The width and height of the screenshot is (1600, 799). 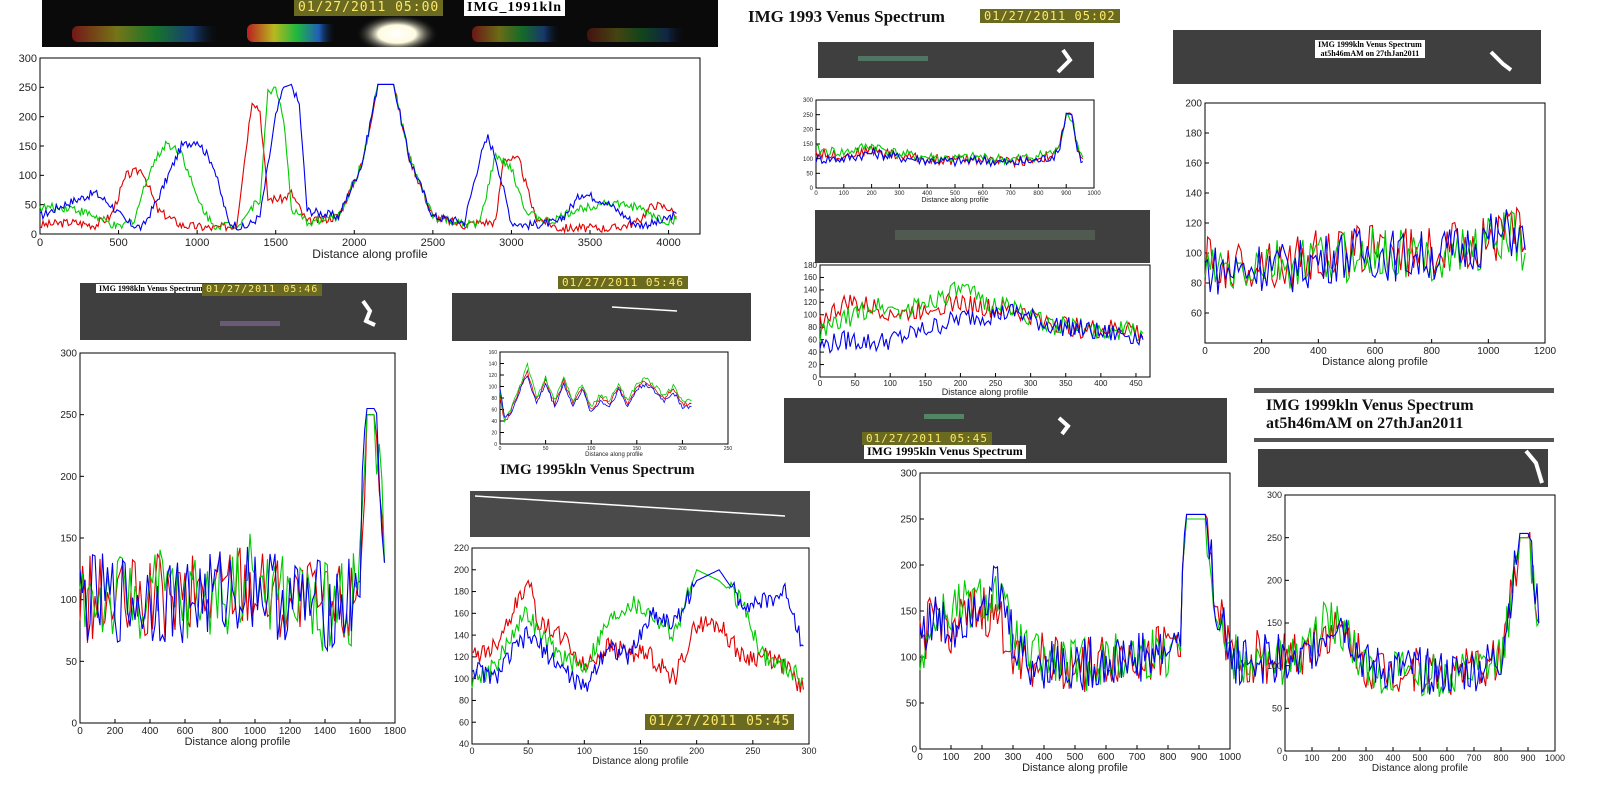 What do you see at coordinates (1197, 314) in the screenshot?
I see `y-tick-label: 60` at bounding box center [1197, 314].